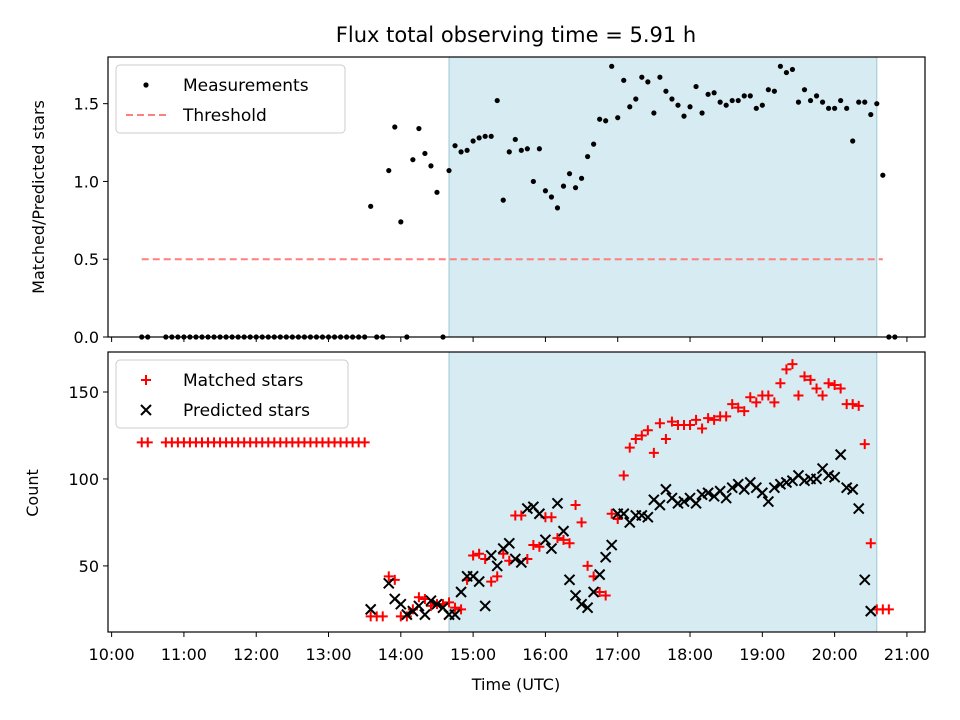 This screenshot has width=960, height=720. I want to click on x-tick-label: 21:00, so click(907, 654).